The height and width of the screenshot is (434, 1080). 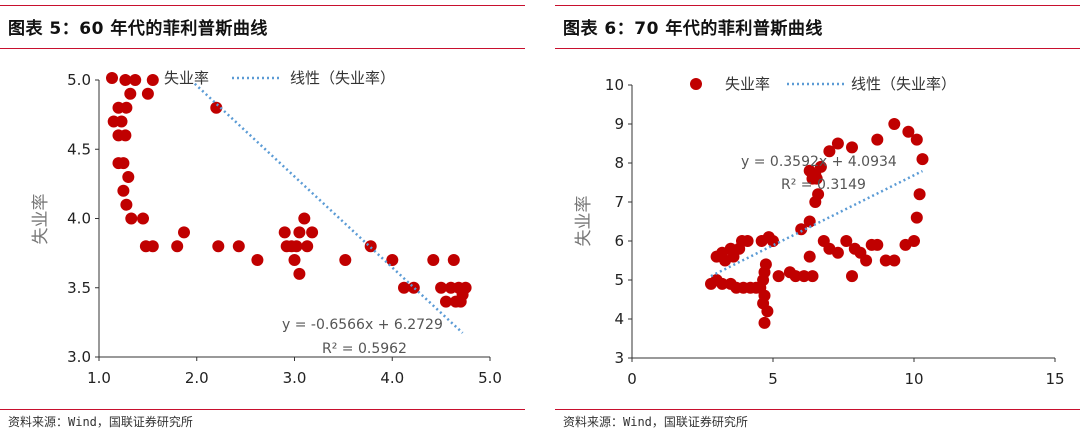 I want to click on legend-label-trend: 线性（失业率）, so click(x=903, y=84).